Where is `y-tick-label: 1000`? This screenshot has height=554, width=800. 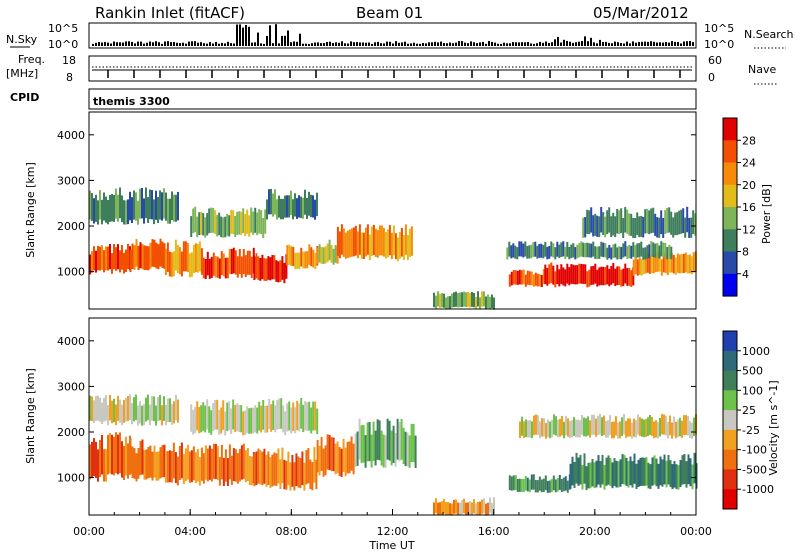 y-tick-label: 1000 is located at coordinates (71, 478).